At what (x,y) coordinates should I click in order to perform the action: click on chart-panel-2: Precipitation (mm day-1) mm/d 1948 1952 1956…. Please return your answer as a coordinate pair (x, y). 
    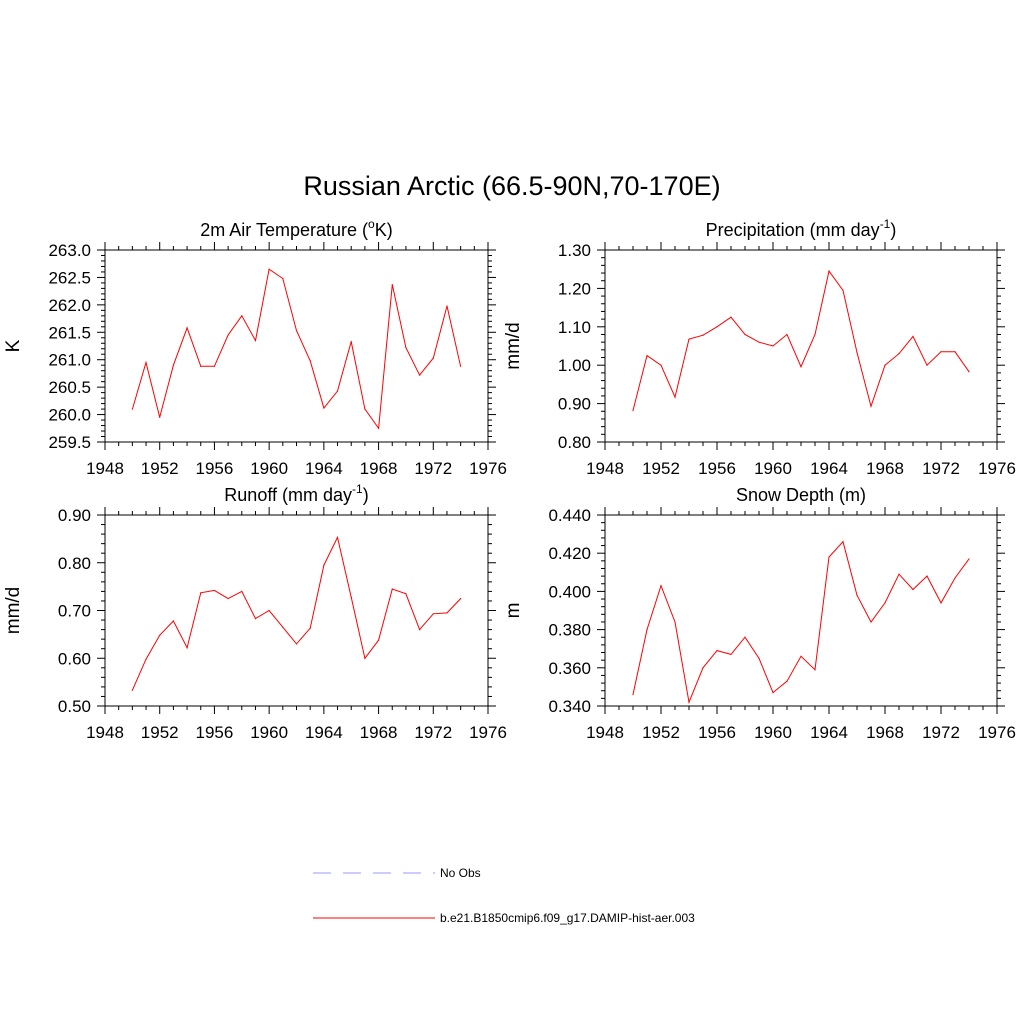
    Looking at the image, I should click on (759, 347).